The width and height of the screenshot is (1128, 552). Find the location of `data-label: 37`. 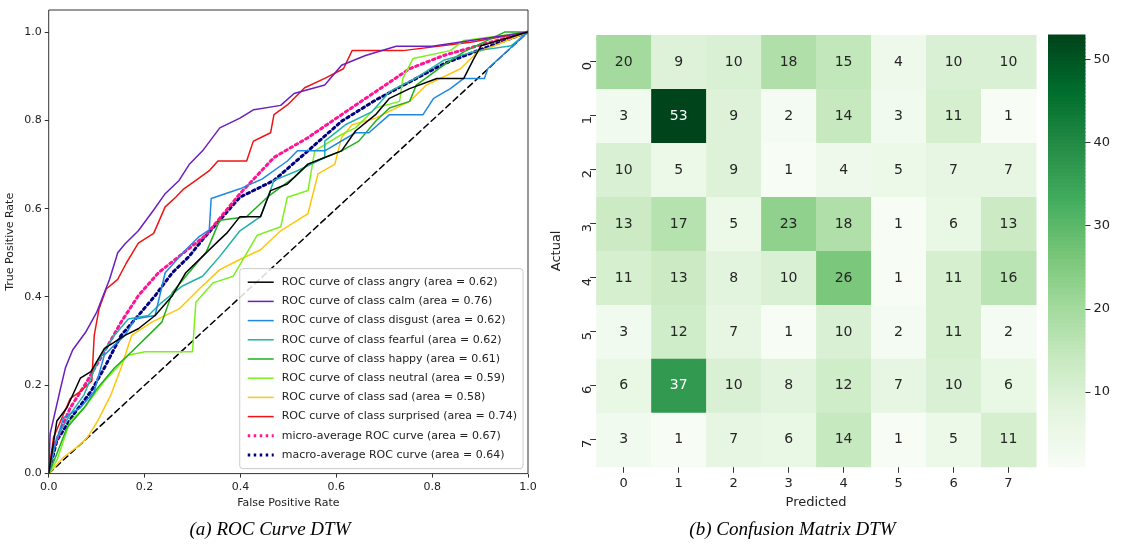

data-label: 37 is located at coordinates (678, 384).